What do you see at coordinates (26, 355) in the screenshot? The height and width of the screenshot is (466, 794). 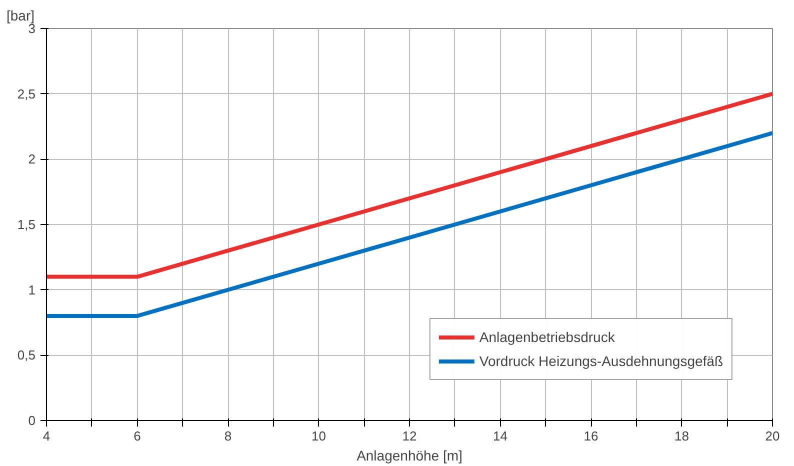 I see `y-tick-label: 0,5` at bounding box center [26, 355].